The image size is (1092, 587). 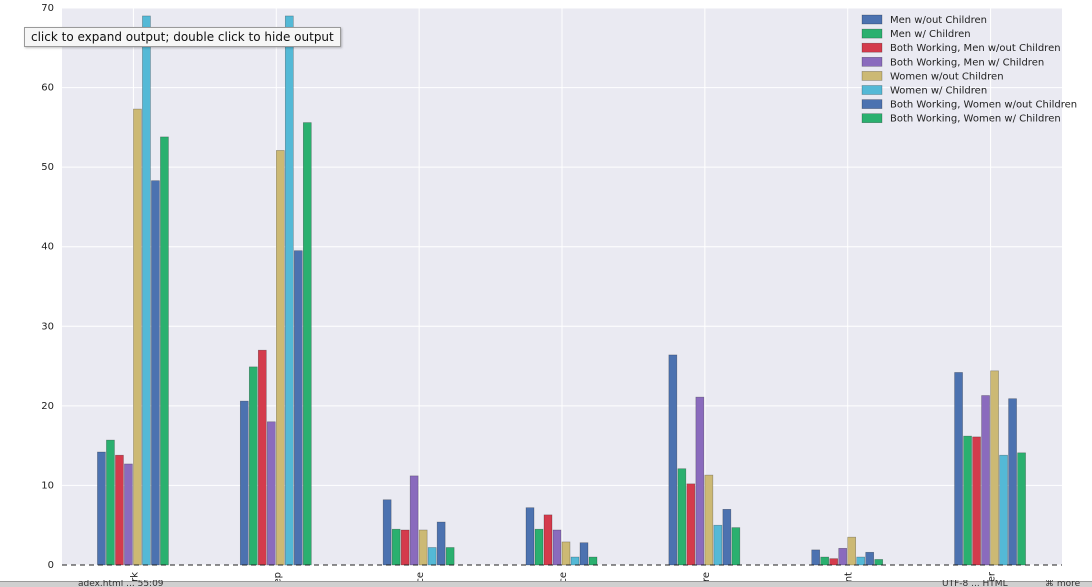 What do you see at coordinates (849, 577) in the screenshot?
I see `x-tick-label: nt` at bounding box center [849, 577].